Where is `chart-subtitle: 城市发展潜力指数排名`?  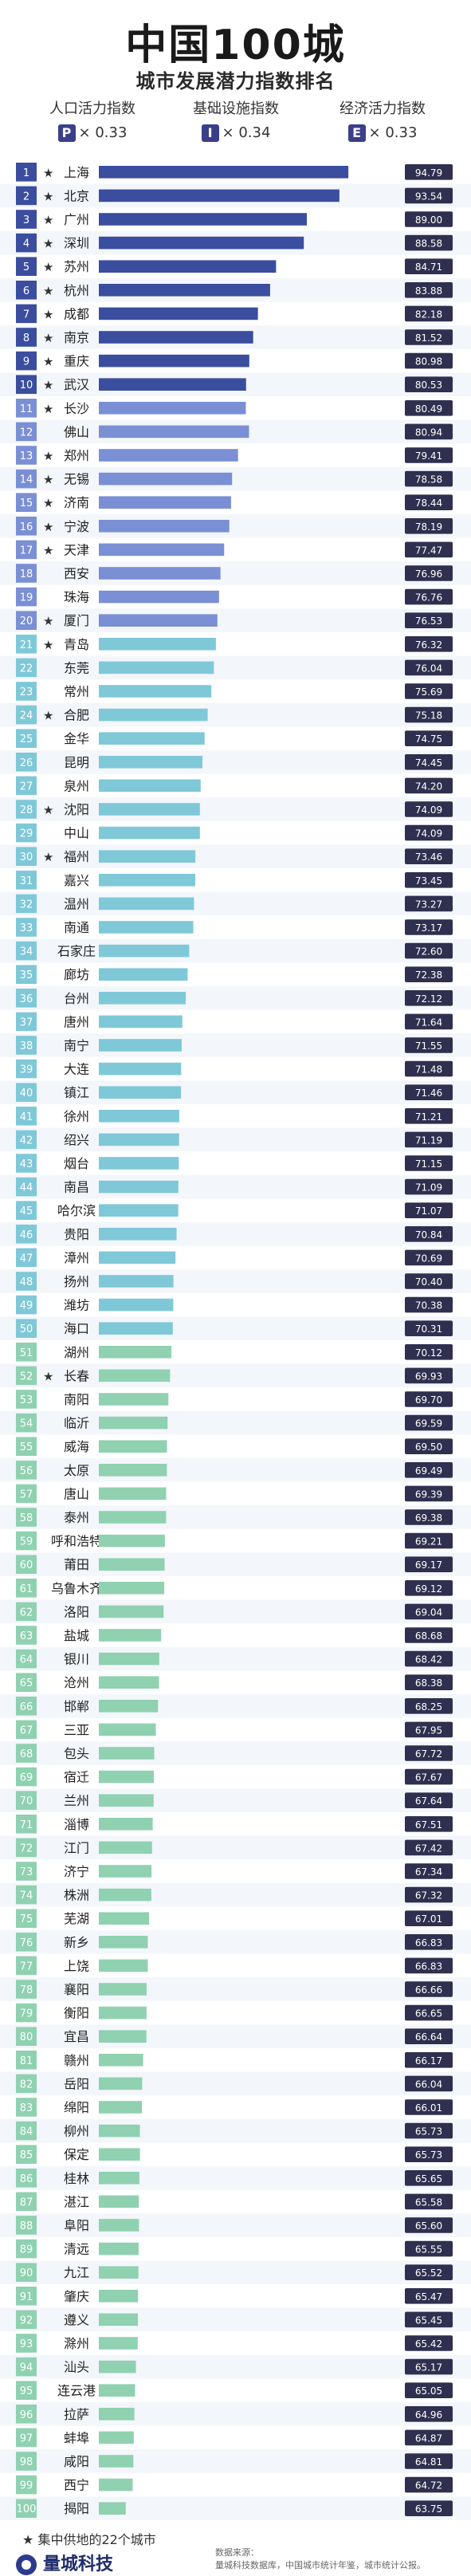 chart-subtitle: 城市发展潜力指数排名 is located at coordinates (235, 81).